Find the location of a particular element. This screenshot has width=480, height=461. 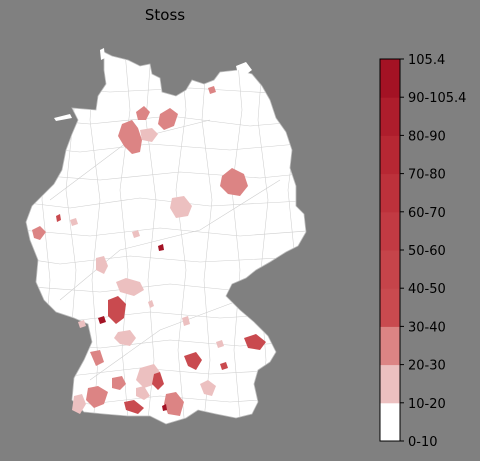

district-hesse-small is located at coordinates (136, 234).